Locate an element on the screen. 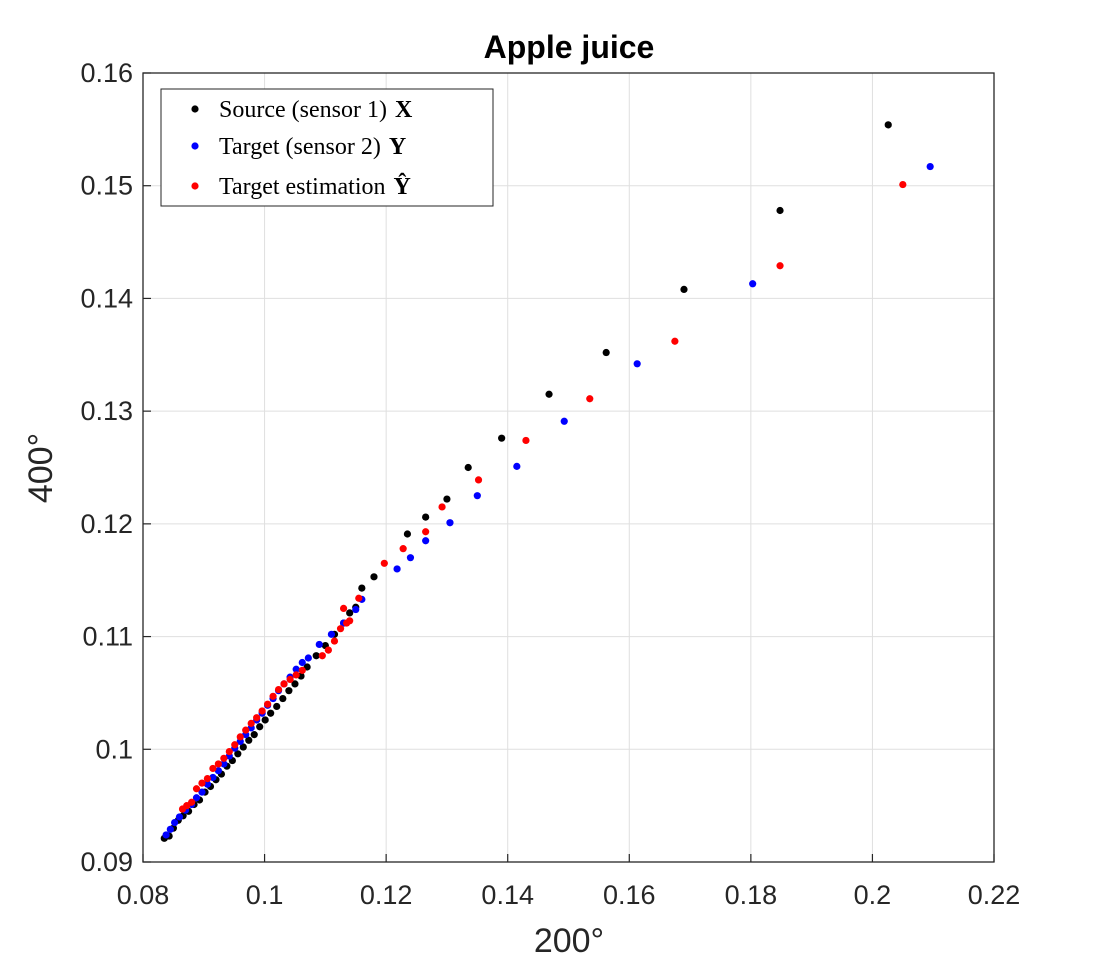 This screenshot has height=968, width=1101. legend-symbol: X is located at coordinates (404, 110).